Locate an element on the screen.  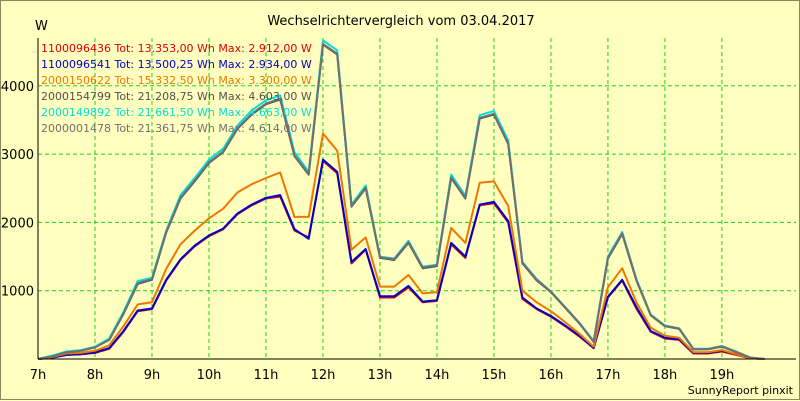
x-tick-label: 16h is located at coordinates (551, 375).